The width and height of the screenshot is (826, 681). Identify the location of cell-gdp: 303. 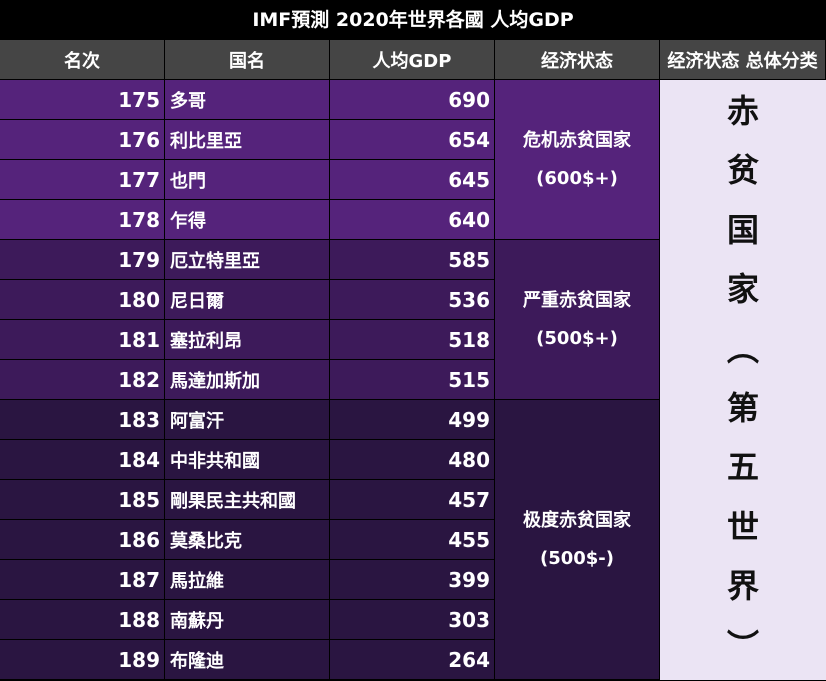
(412, 620).